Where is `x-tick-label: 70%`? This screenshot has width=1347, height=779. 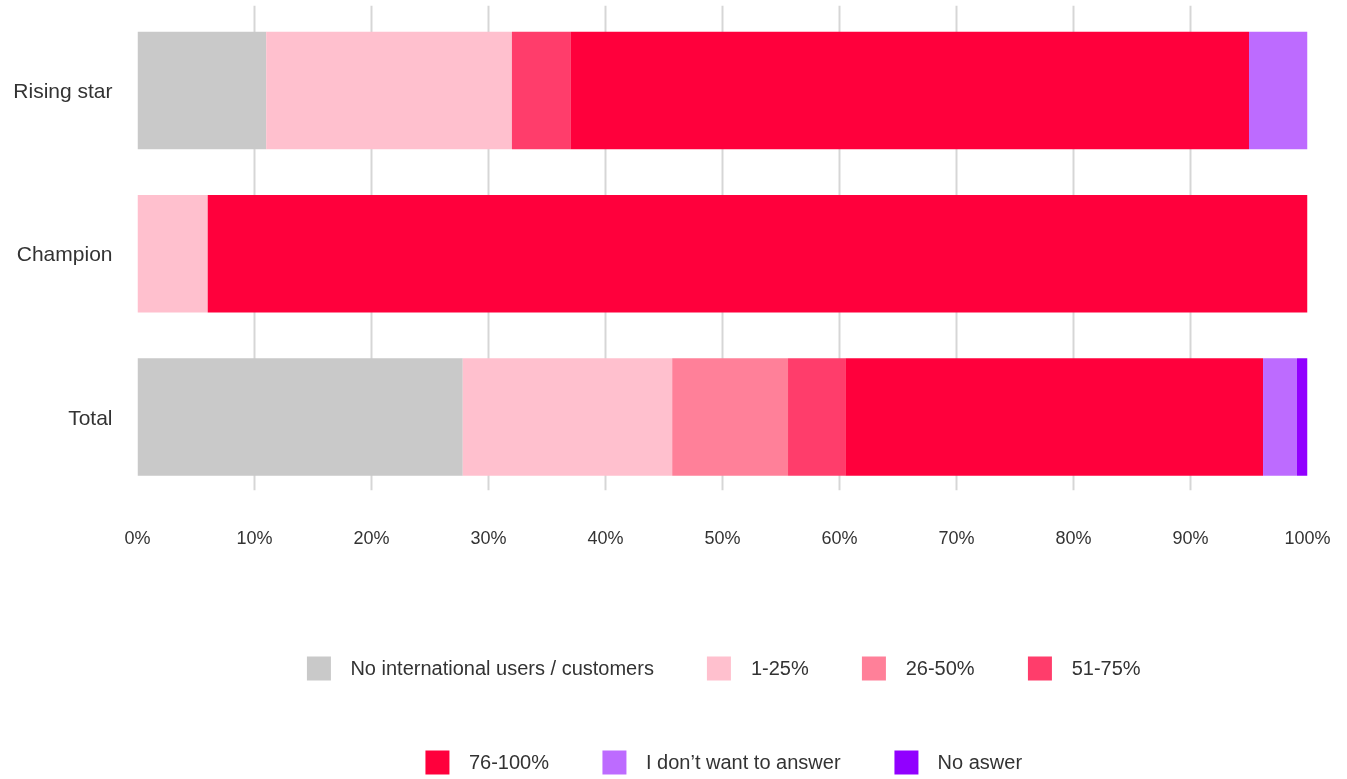
x-tick-label: 70% is located at coordinates (956, 537).